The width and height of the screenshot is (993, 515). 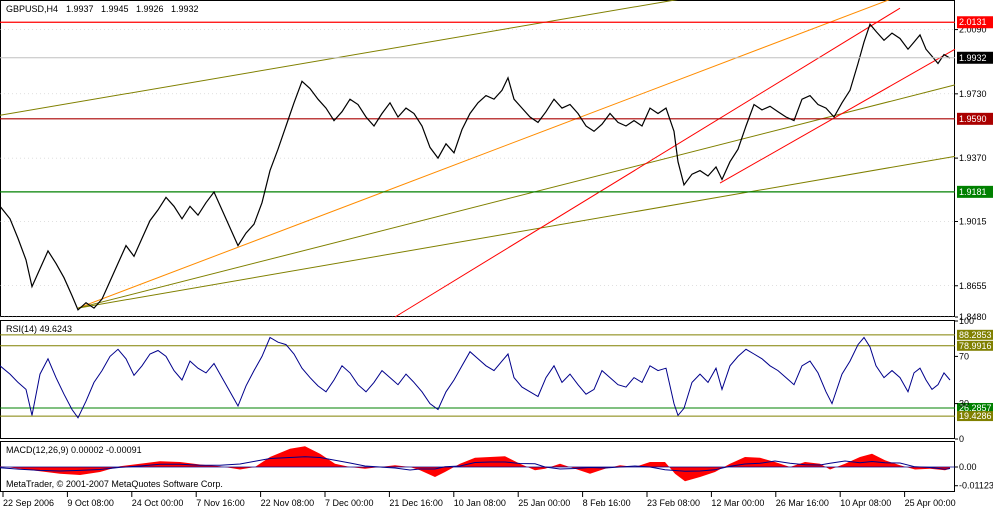 What do you see at coordinates (32, 9) in the screenshot?
I see `price-header-symbol: GBPUSD,H4` at bounding box center [32, 9].